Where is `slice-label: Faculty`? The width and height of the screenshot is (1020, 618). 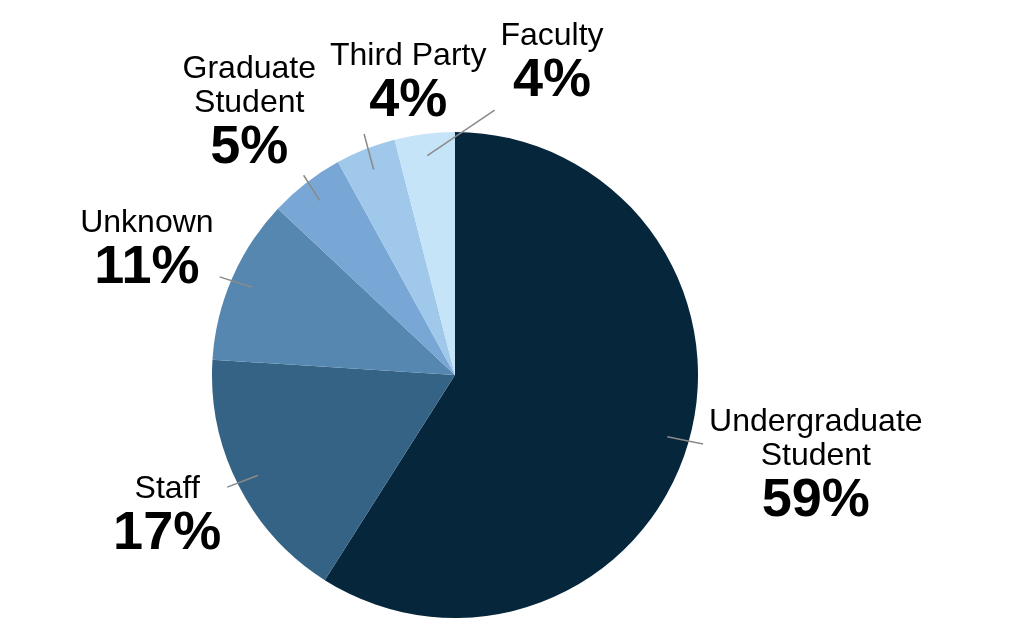 slice-label: Faculty is located at coordinates (552, 34).